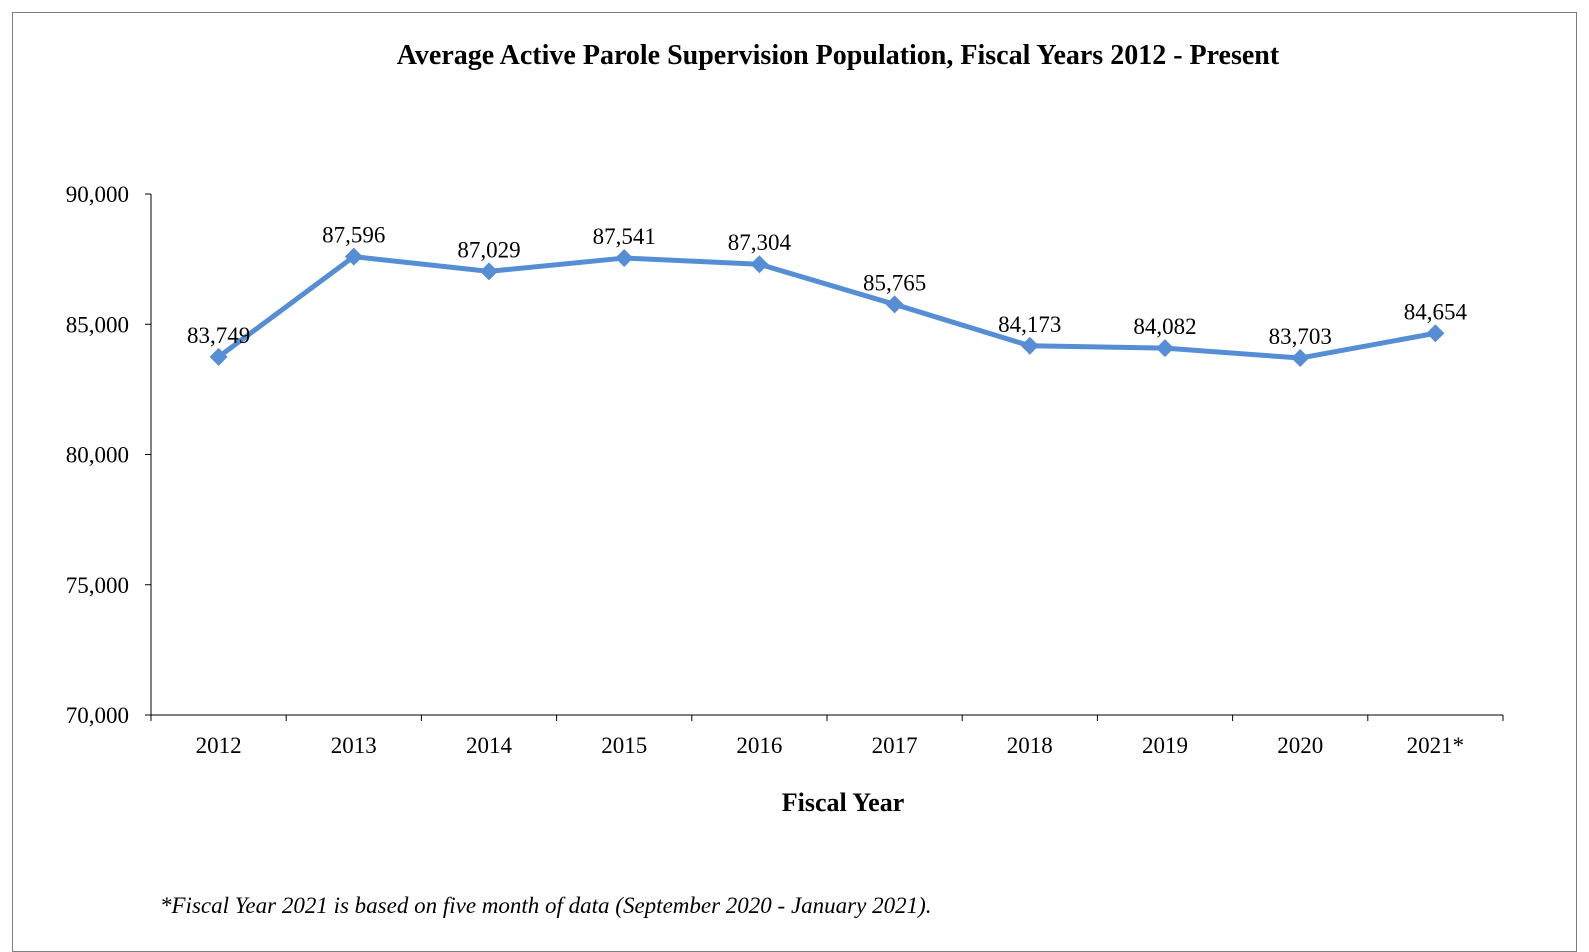 This screenshot has width=1589, height=952. I want to click on data-label: 87,541, so click(624, 236).